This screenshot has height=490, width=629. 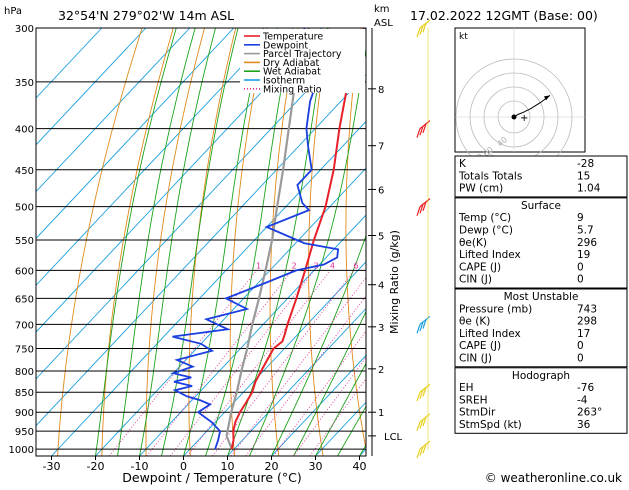 What do you see at coordinates (381, 286) in the screenshot?
I see `km-tick-label: 4` at bounding box center [381, 286].